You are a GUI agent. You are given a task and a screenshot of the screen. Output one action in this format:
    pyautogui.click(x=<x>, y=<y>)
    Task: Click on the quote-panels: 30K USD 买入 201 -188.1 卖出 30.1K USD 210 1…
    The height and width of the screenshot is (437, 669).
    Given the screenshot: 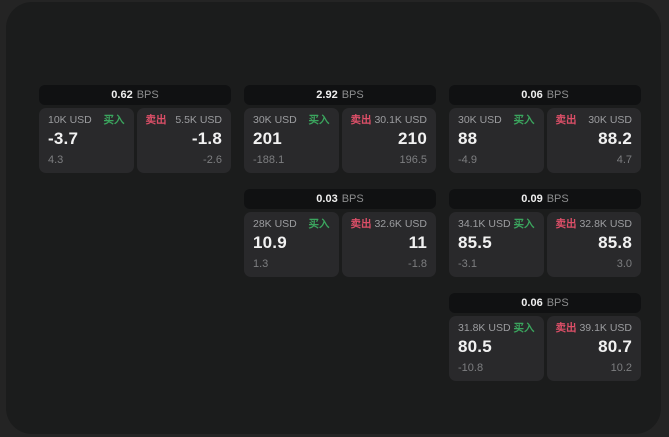 What is the action you would take?
    pyautogui.click(x=340, y=140)
    